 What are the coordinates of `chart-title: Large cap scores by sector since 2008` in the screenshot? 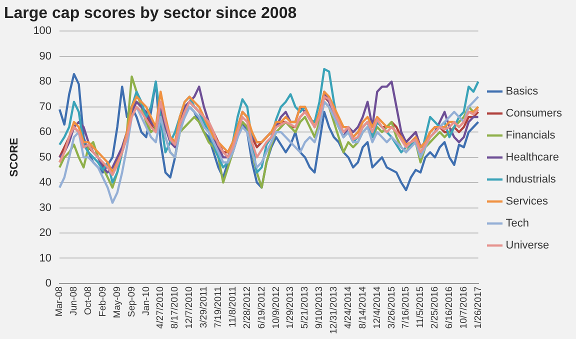 It's located at (150, 13).